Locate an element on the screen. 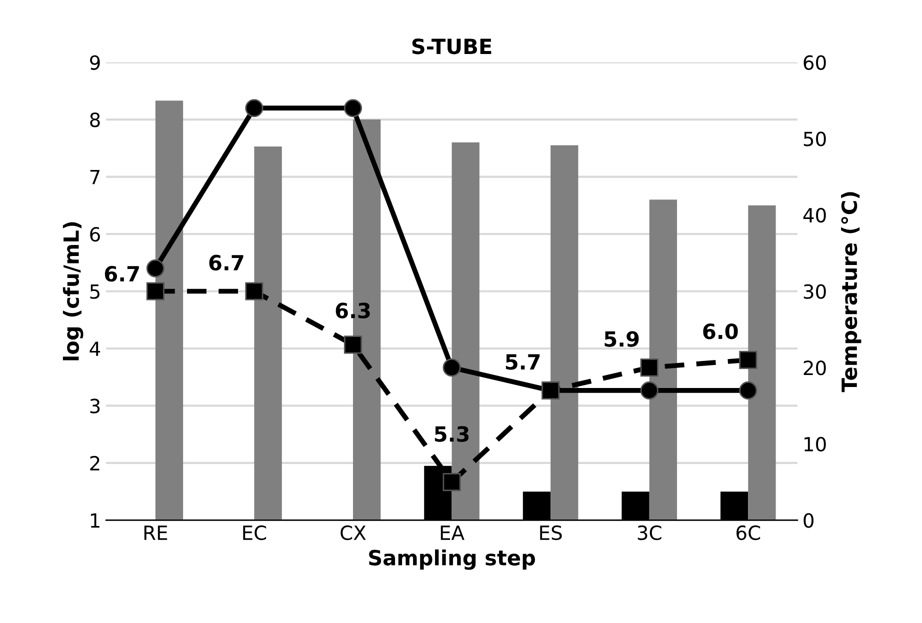  y-tick-label: 3 is located at coordinates (95, 406).